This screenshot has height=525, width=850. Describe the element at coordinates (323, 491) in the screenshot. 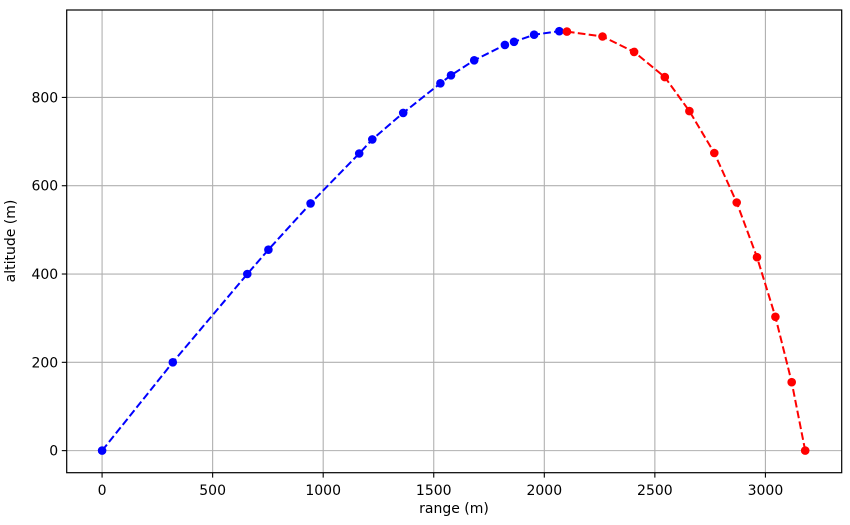

I see `x-tick-label: 1000` at that location.